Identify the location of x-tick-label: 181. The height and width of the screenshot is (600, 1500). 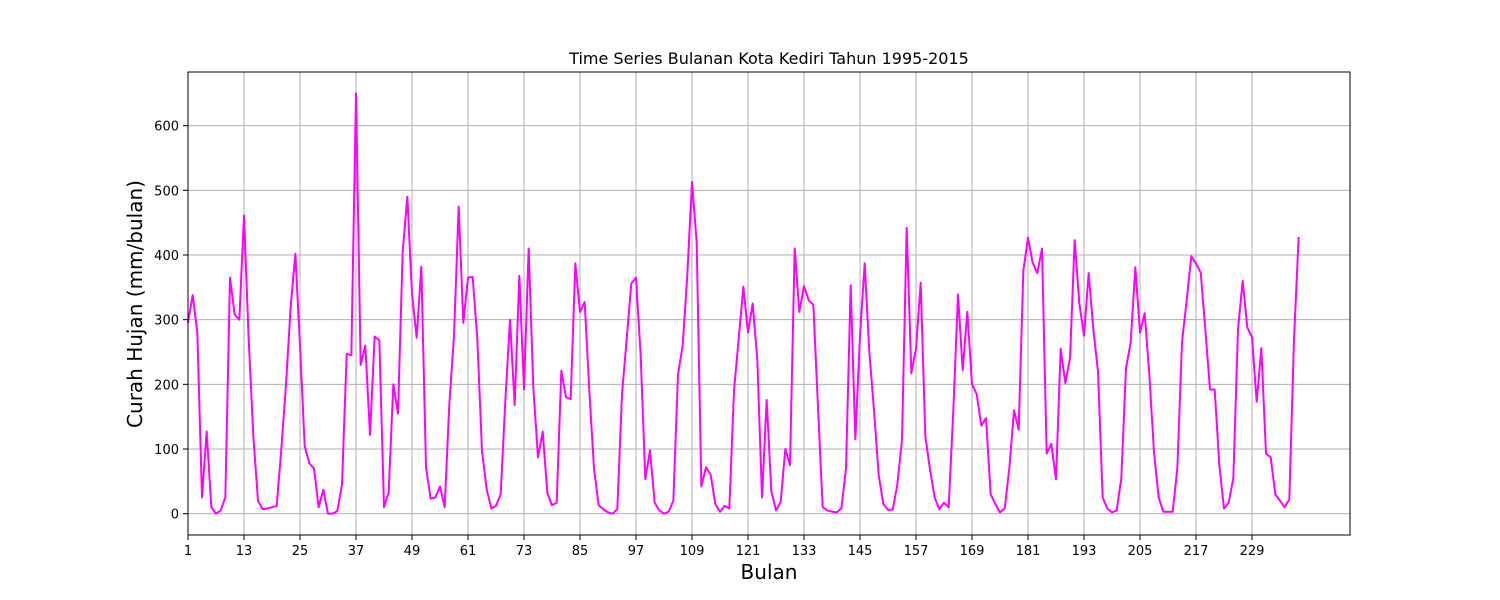
(1028, 551).